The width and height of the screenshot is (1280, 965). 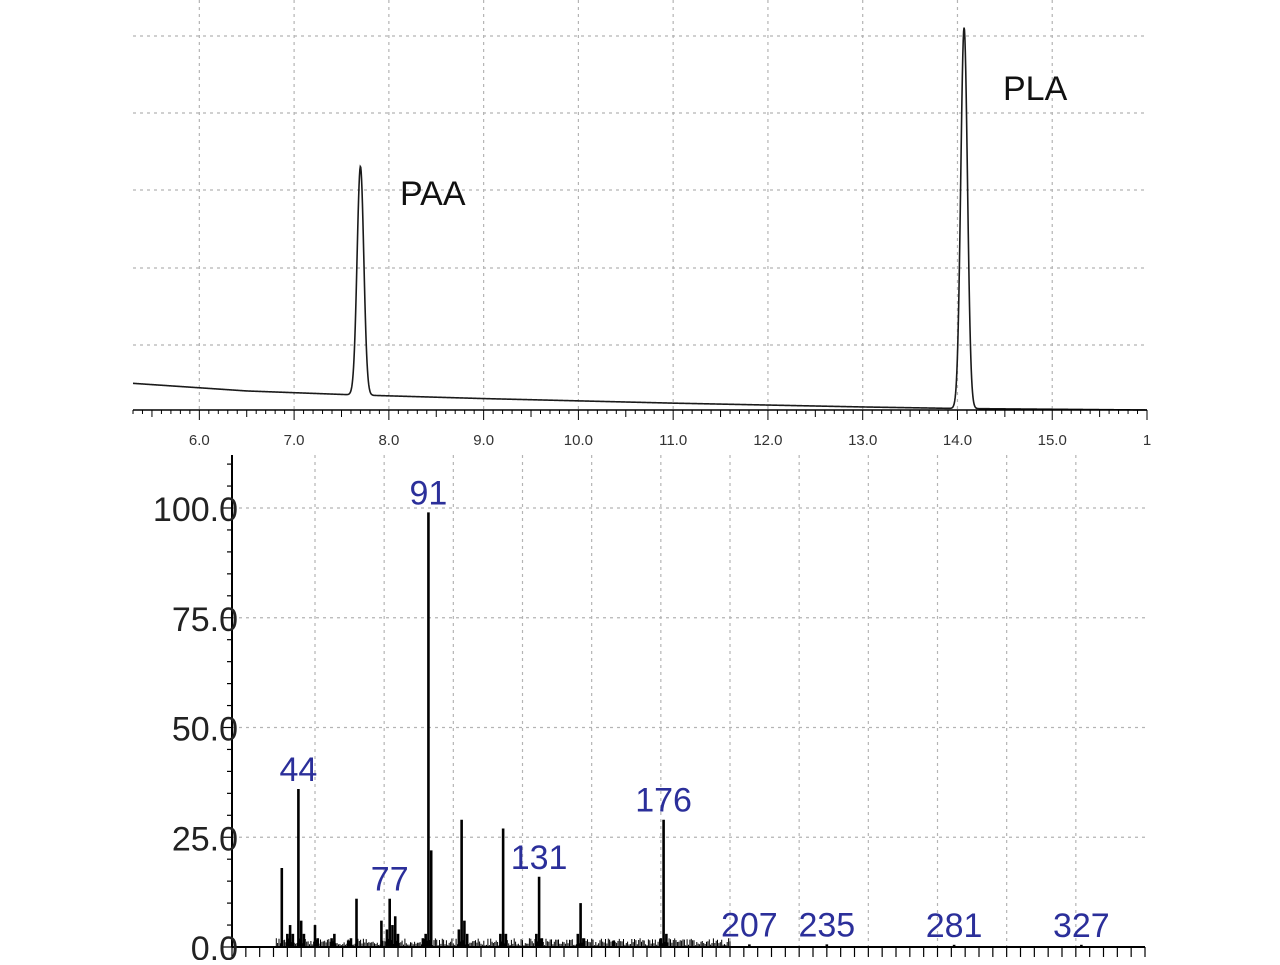 What do you see at coordinates (388, 440) in the screenshot?
I see `x-tick-label: 8.0` at bounding box center [388, 440].